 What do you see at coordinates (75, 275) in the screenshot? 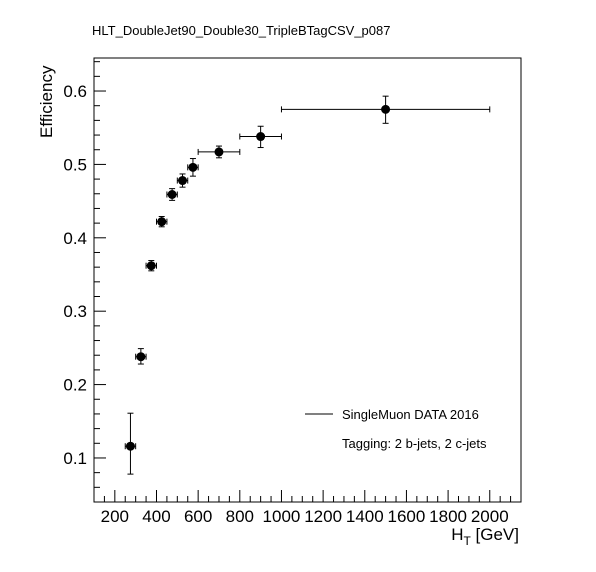
I see `y-axis-tick-labels: 0.1 0.2 0.3 0.4 0.5 0.6` at bounding box center [75, 275].